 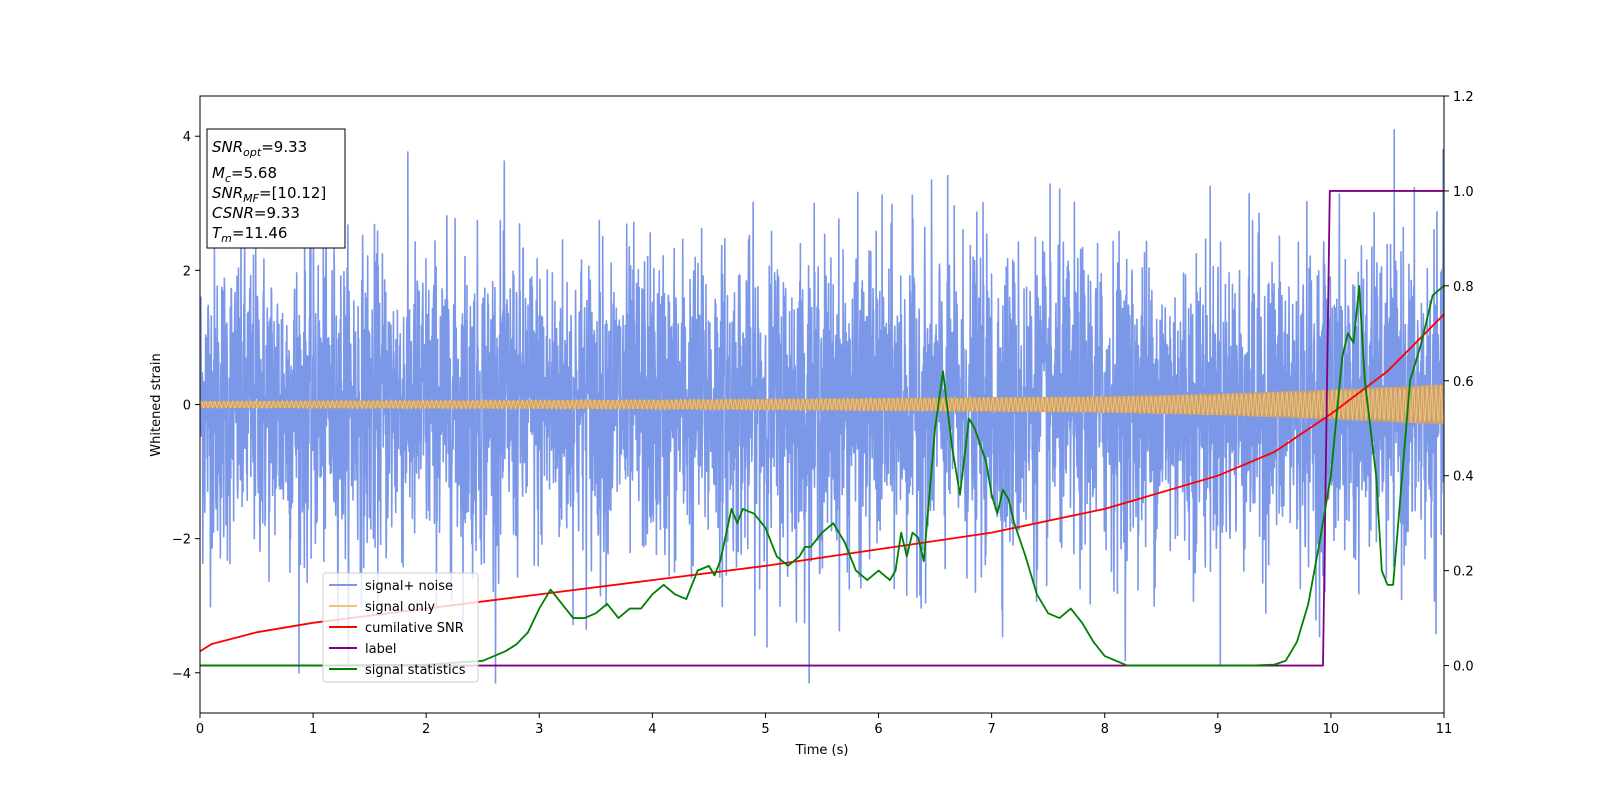 What do you see at coordinates (1463, 382) in the screenshot?
I see `y2-tick-label: 0.6` at bounding box center [1463, 382].